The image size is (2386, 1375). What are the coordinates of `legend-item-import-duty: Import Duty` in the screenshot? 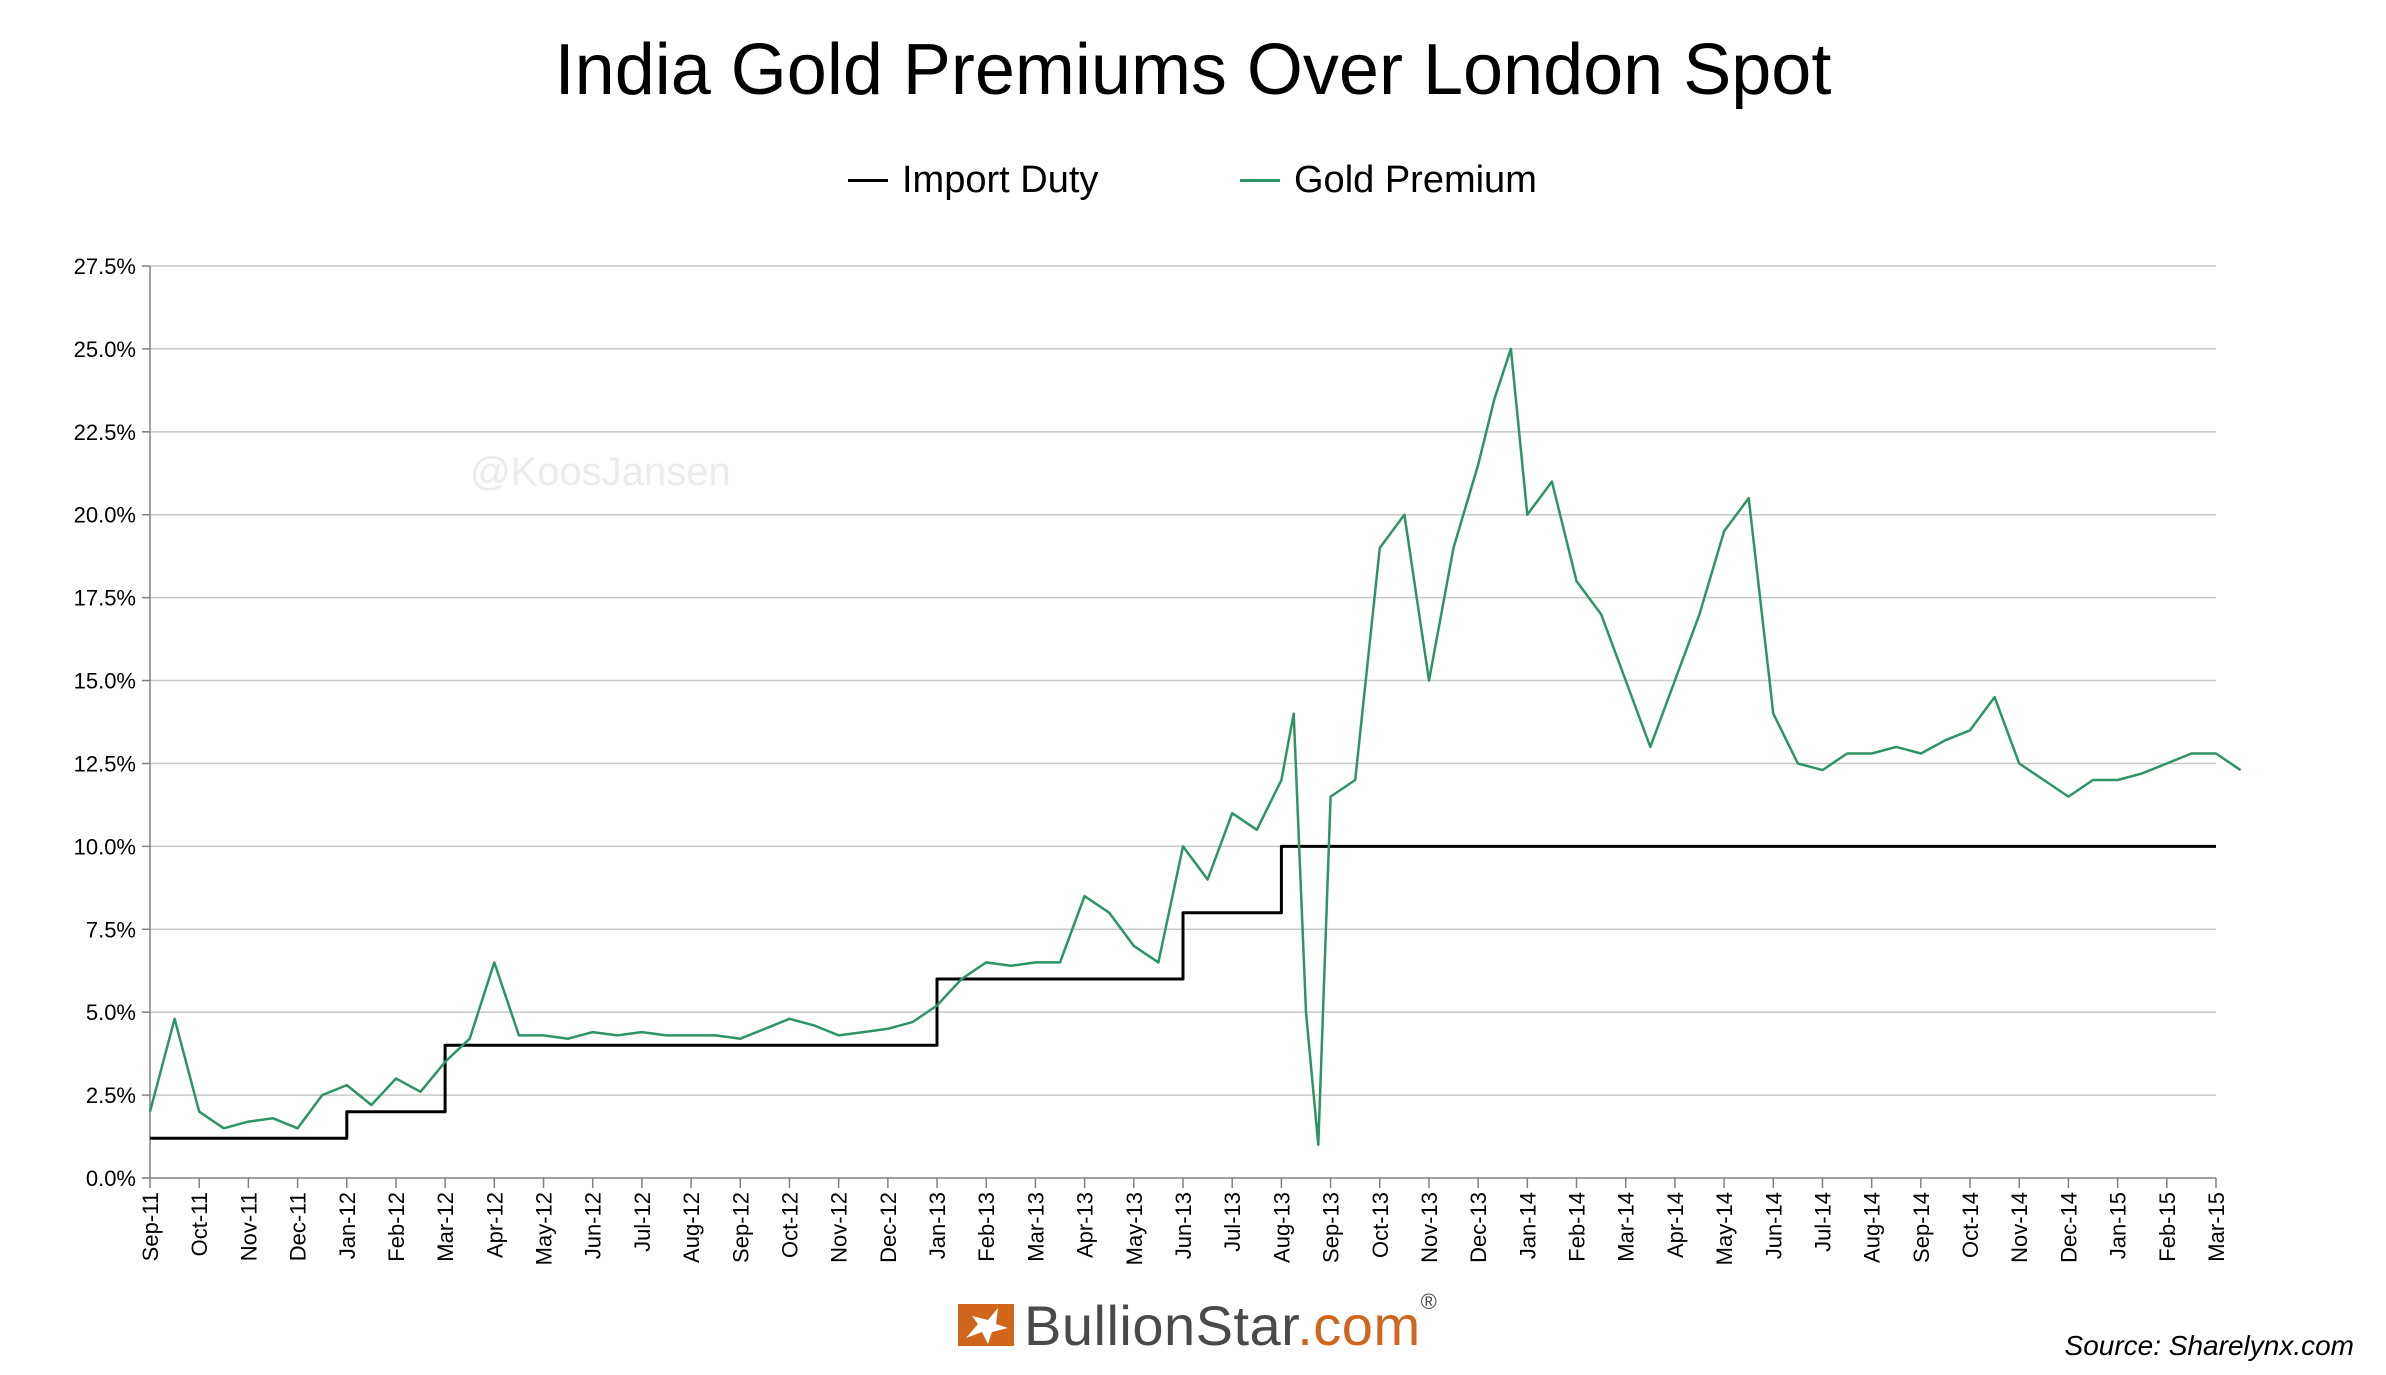 It's located at (973, 180).